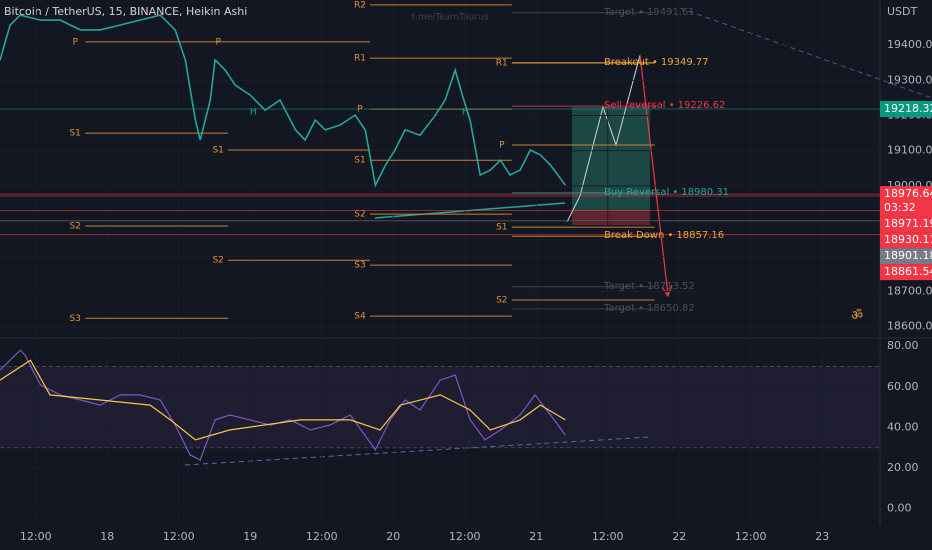 The image size is (932, 550). I want to click on rsi-line, so click(283, 400).